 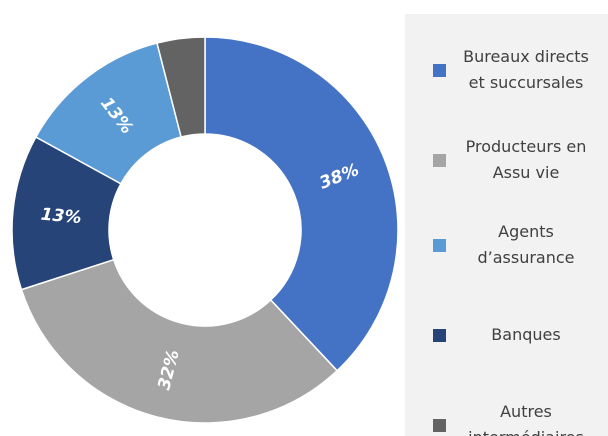 What do you see at coordinates (526, 159) in the screenshot?
I see `legend-label: Producteurs en Assu vie` at bounding box center [526, 159].